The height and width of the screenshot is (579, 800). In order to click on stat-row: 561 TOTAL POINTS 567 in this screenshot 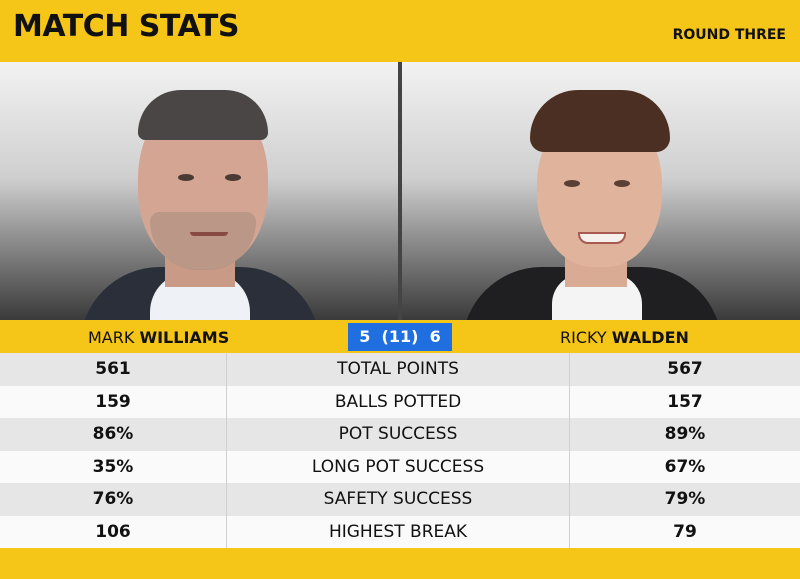, I will do `click(400, 369)`.